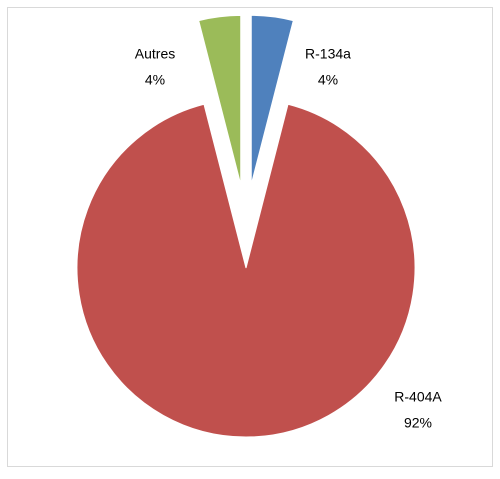 This screenshot has width=500, height=479. Describe the element at coordinates (418, 397) in the screenshot. I see `slice-label: R-404A` at that location.